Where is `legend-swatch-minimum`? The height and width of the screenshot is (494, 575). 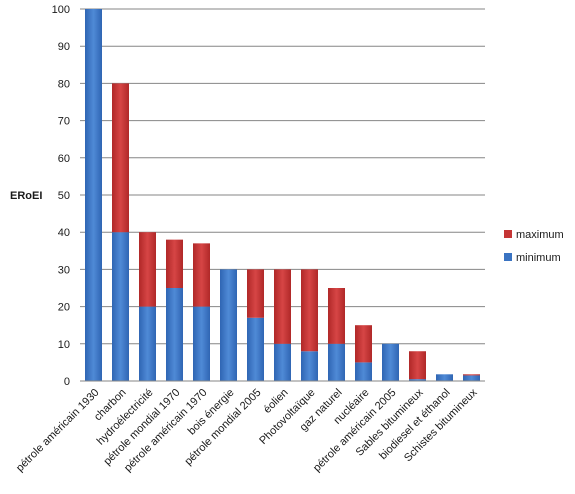
legend-swatch-minimum is located at coordinates (508, 257).